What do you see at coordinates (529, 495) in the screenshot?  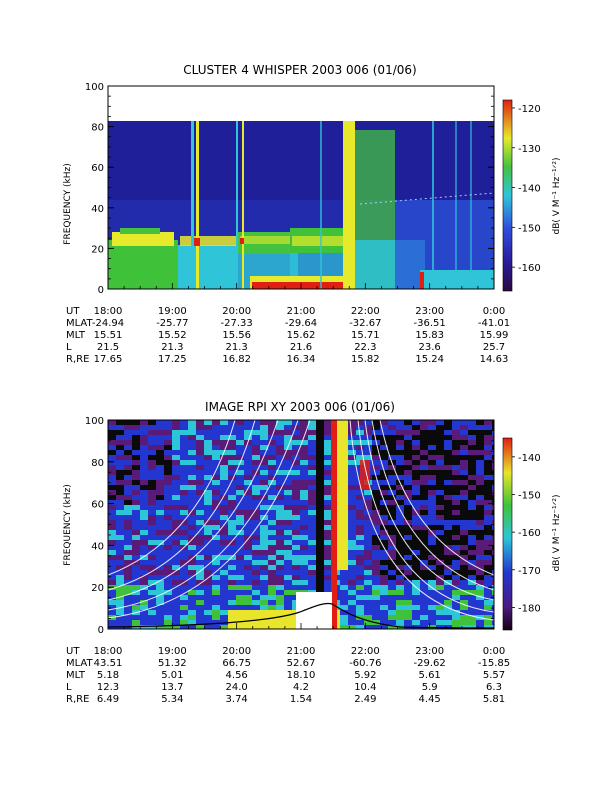 I see `panel2-colorbar-tick: -150` at bounding box center [529, 495].